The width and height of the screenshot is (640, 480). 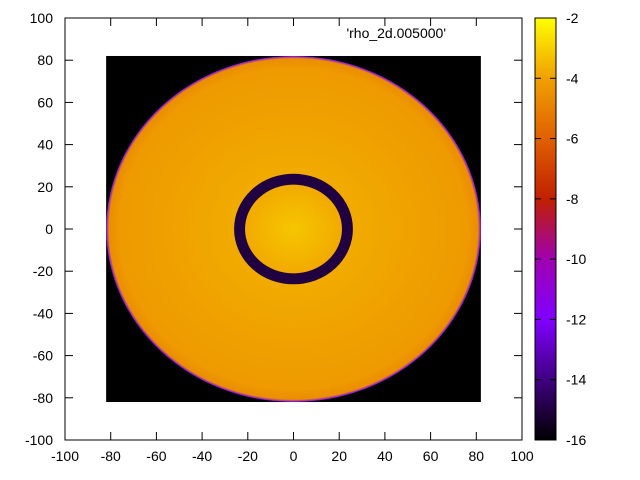 I want to click on y-tick-label: 100, so click(x=42, y=18).